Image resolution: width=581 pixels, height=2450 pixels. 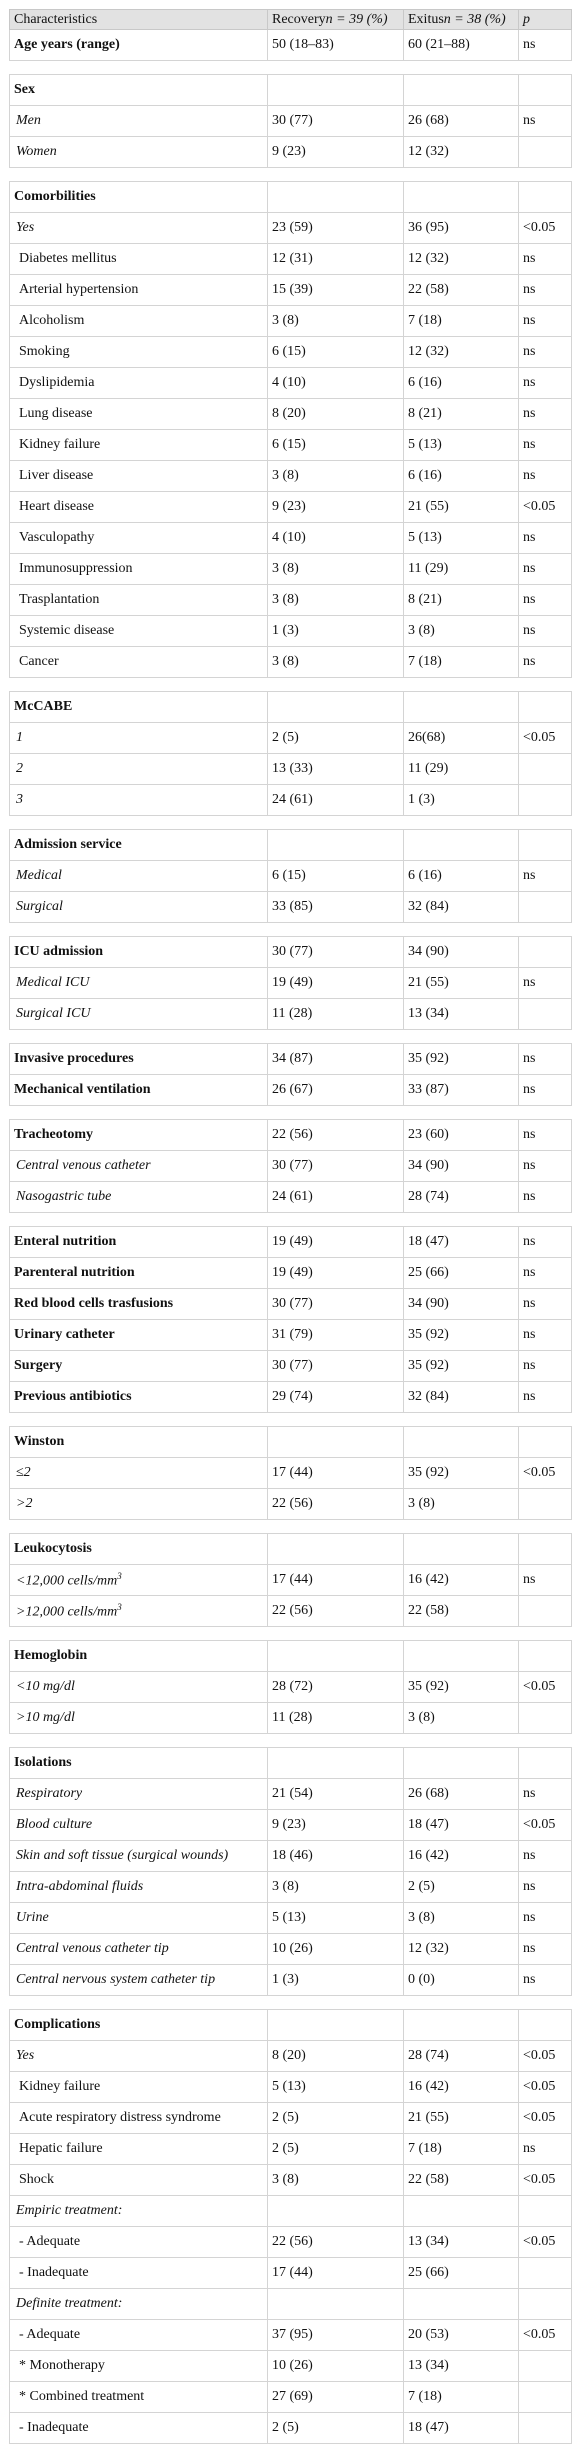 I want to click on table-cell: 33 (85), so click(x=335, y=907).